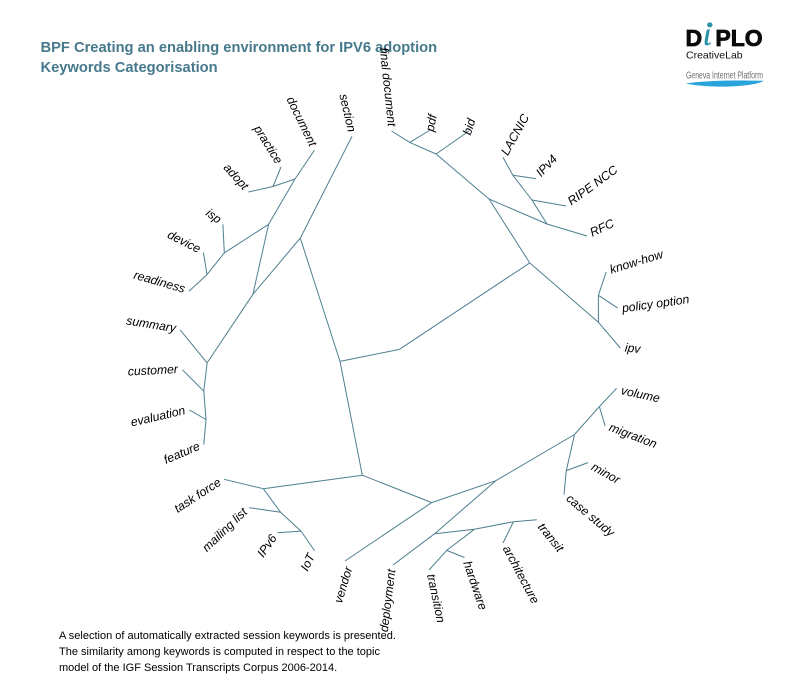  What do you see at coordinates (436, 598) in the screenshot?
I see `svg-text: transition` at bounding box center [436, 598].